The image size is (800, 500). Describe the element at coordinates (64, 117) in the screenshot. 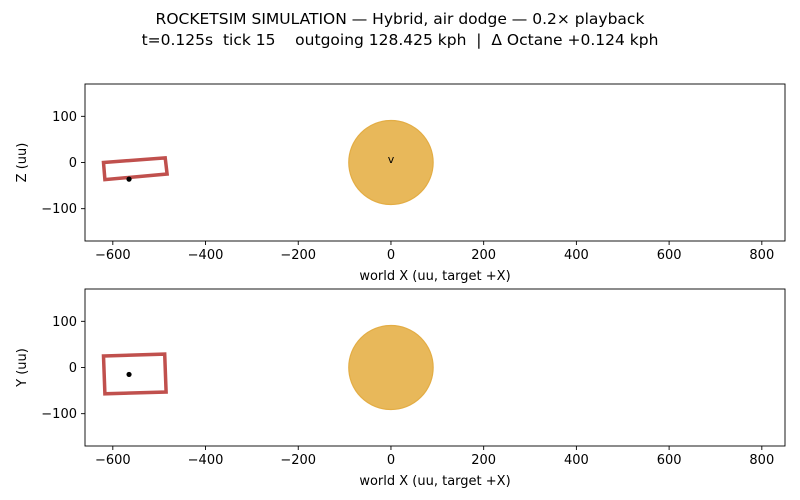

I see `panel-side-y-tick-label: 100` at that location.